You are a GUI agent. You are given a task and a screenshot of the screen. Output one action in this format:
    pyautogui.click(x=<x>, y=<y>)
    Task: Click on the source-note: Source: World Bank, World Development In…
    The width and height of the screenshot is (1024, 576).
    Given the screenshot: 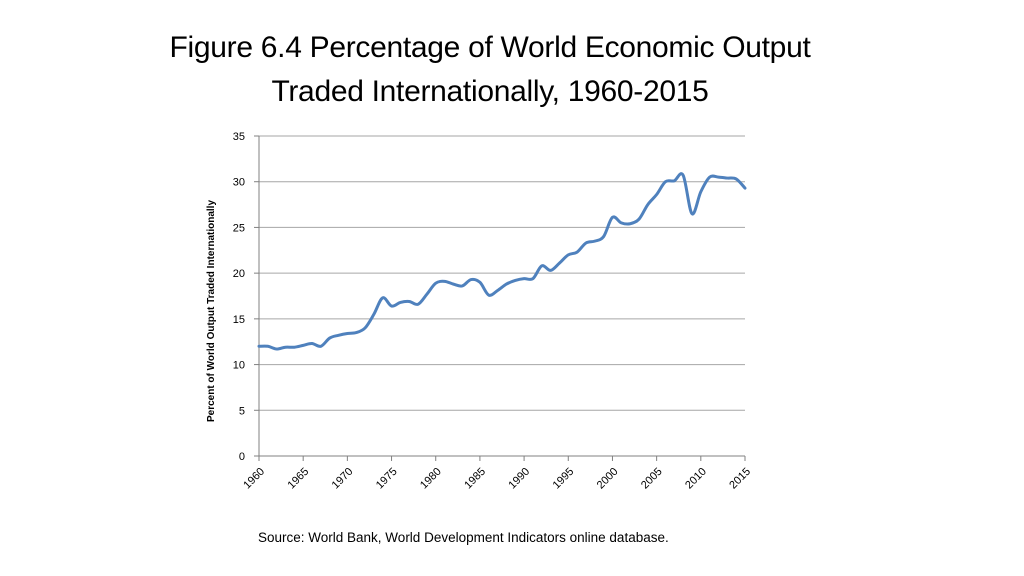 What is the action you would take?
    pyautogui.click(x=463, y=537)
    